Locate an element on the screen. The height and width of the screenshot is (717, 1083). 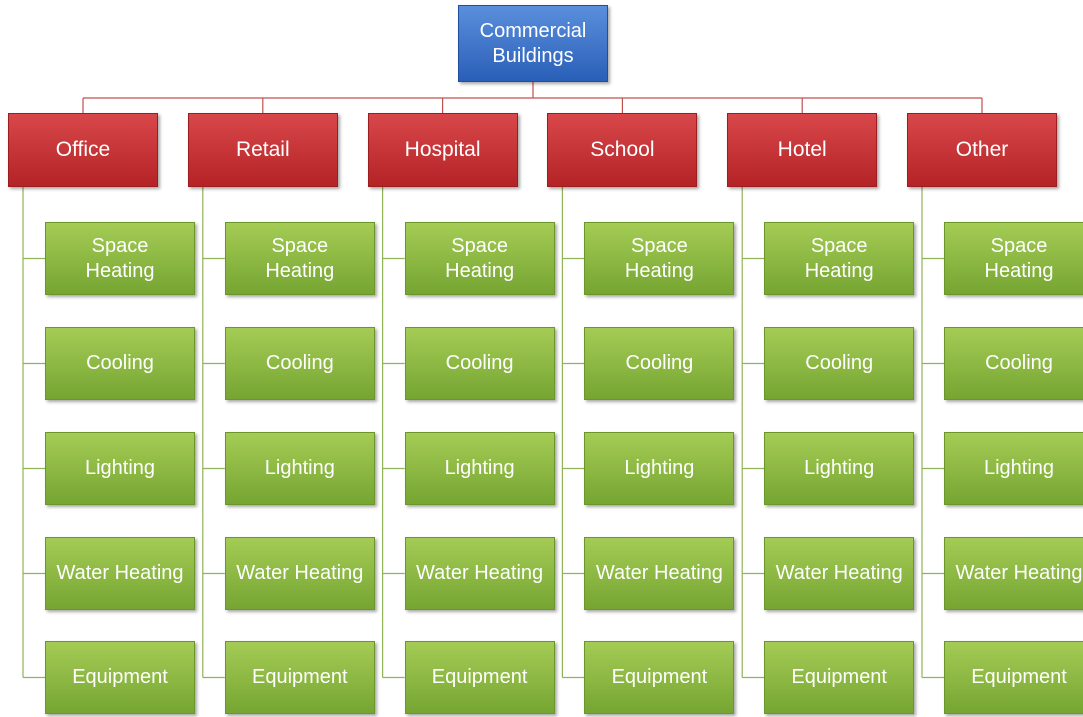
category-node: Retail is located at coordinates (262, 150).